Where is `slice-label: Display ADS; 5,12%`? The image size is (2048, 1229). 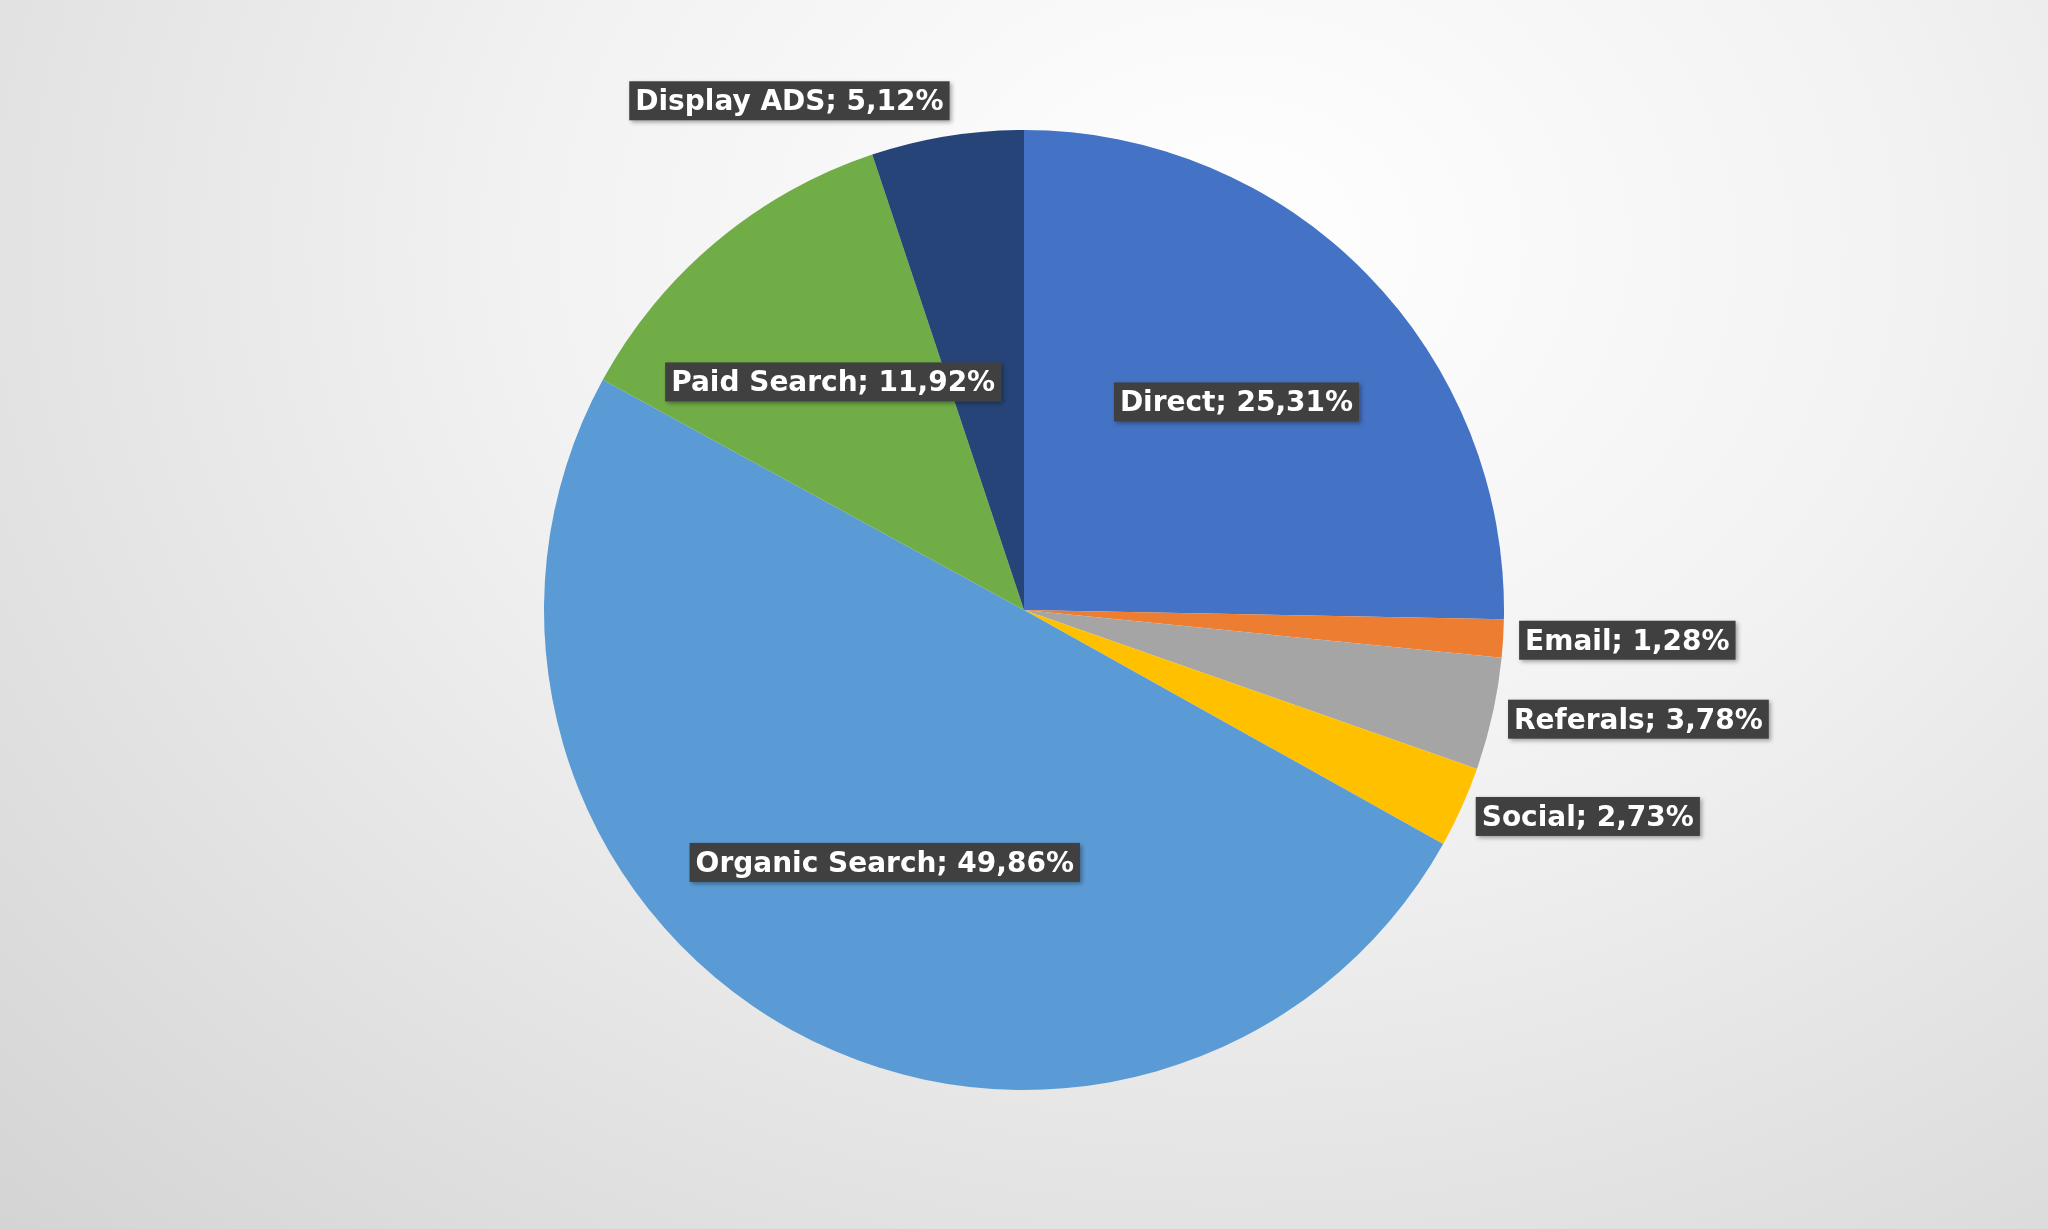
slice-label: Display ADS; 5,12% is located at coordinates (789, 101).